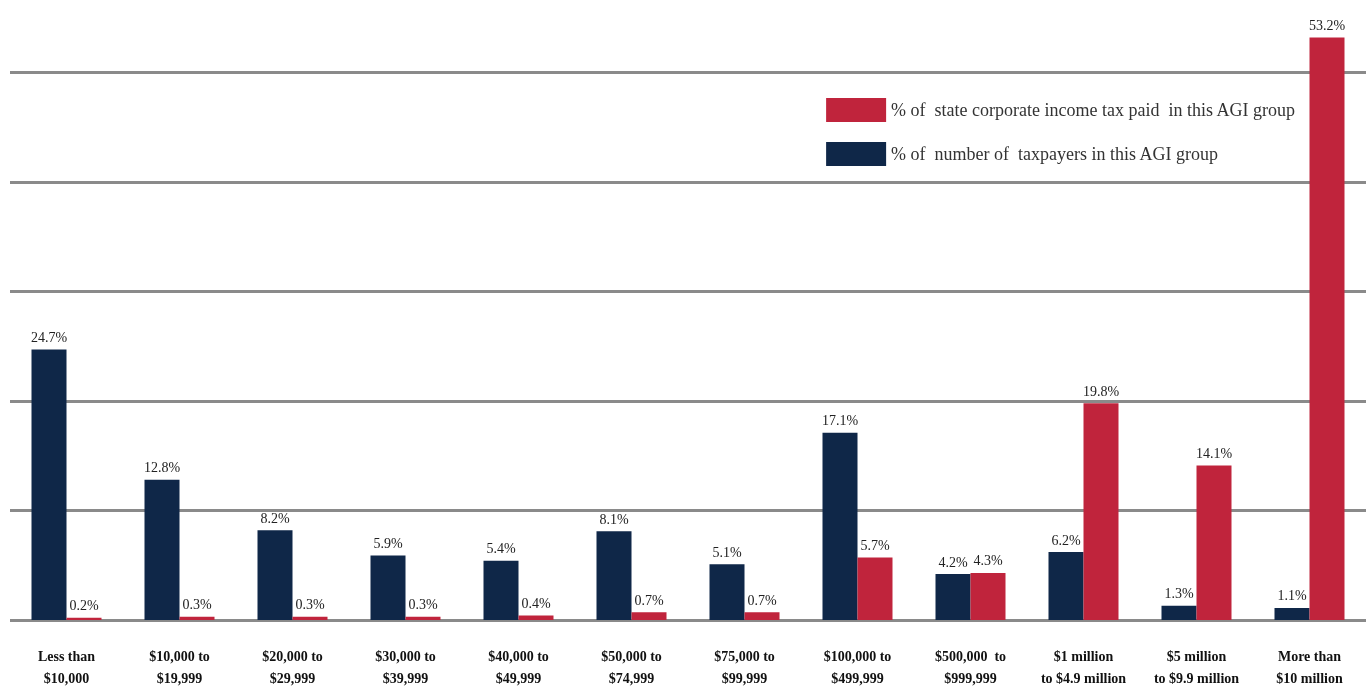 The width and height of the screenshot is (1366, 689). What do you see at coordinates (275, 518) in the screenshot?
I see `data-label: 8.2%` at bounding box center [275, 518].